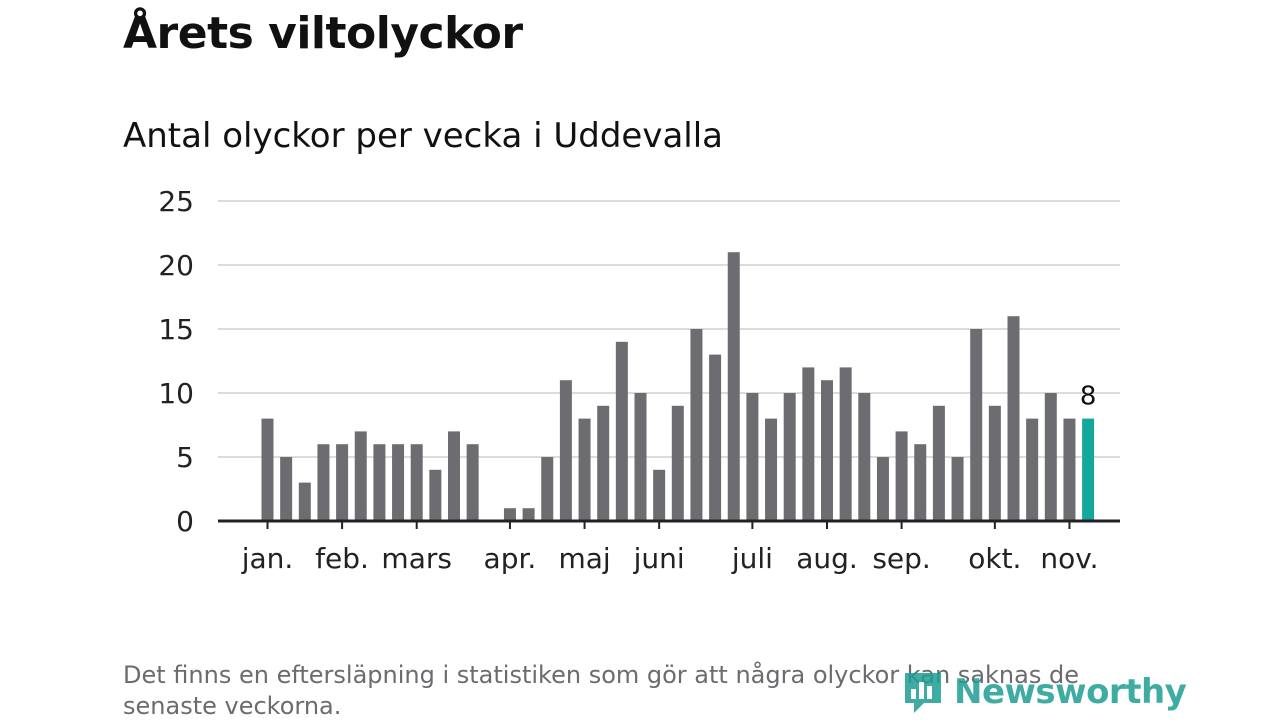  What do you see at coordinates (669, 524) in the screenshot?
I see `x-axis` at bounding box center [669, 524].